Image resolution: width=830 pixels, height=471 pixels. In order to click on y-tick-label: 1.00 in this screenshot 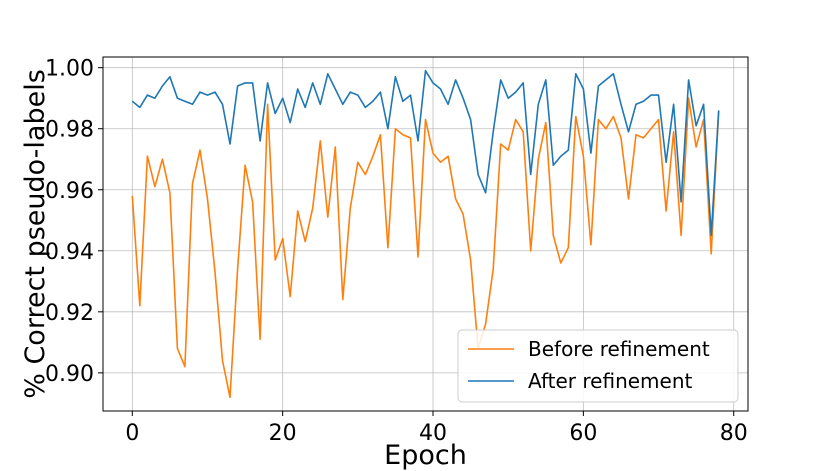, I will do `click(69, 69)`.